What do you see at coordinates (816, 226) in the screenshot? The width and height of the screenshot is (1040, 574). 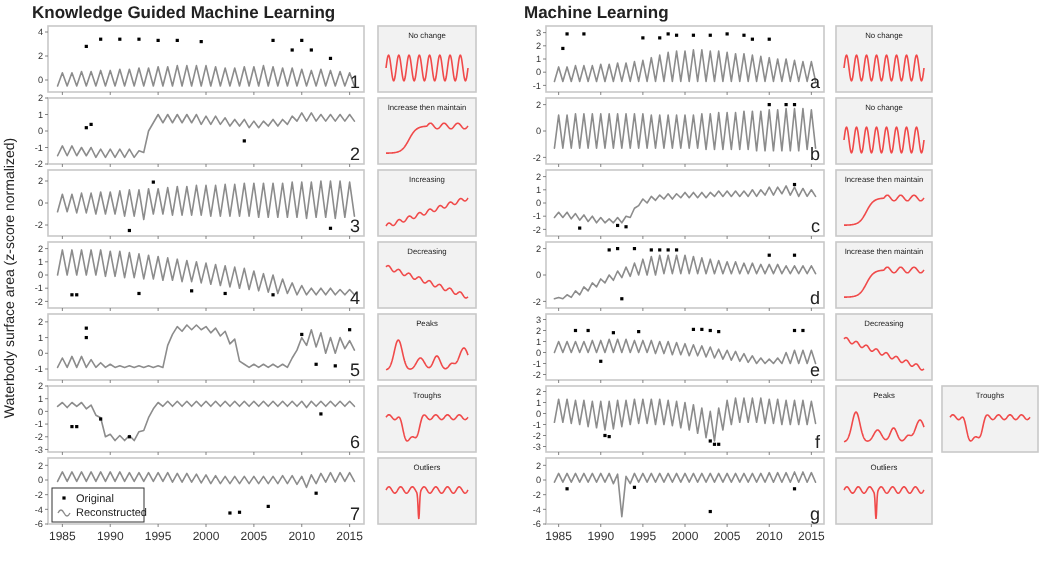 I see `annotation: c` at bounding box center [816, 226].